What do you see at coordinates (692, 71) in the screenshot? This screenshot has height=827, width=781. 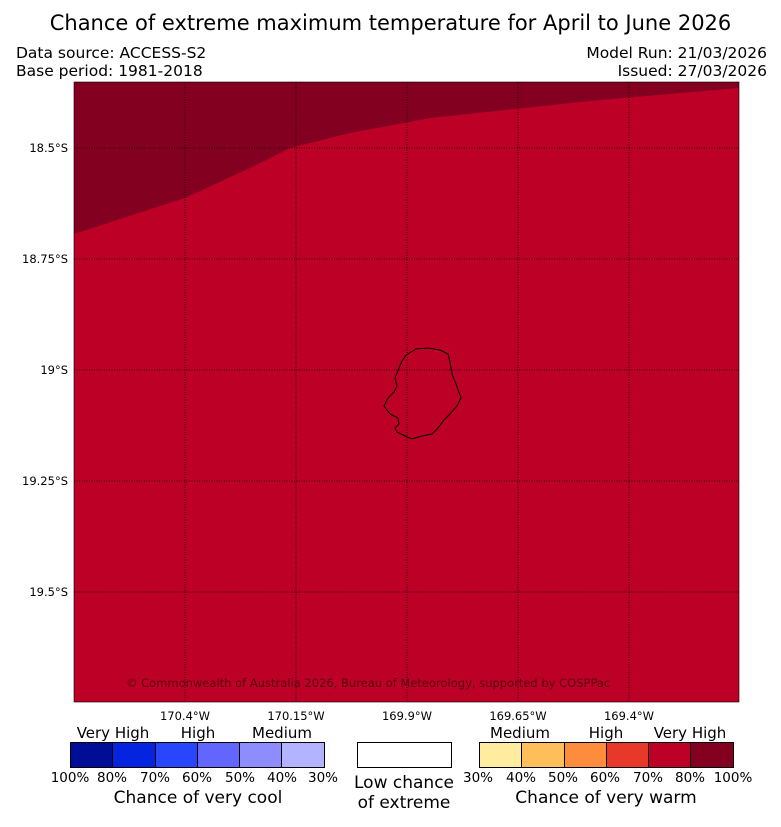 I see `issued-date: Issued: 27/03/2026` at bounding box center [692, 71].